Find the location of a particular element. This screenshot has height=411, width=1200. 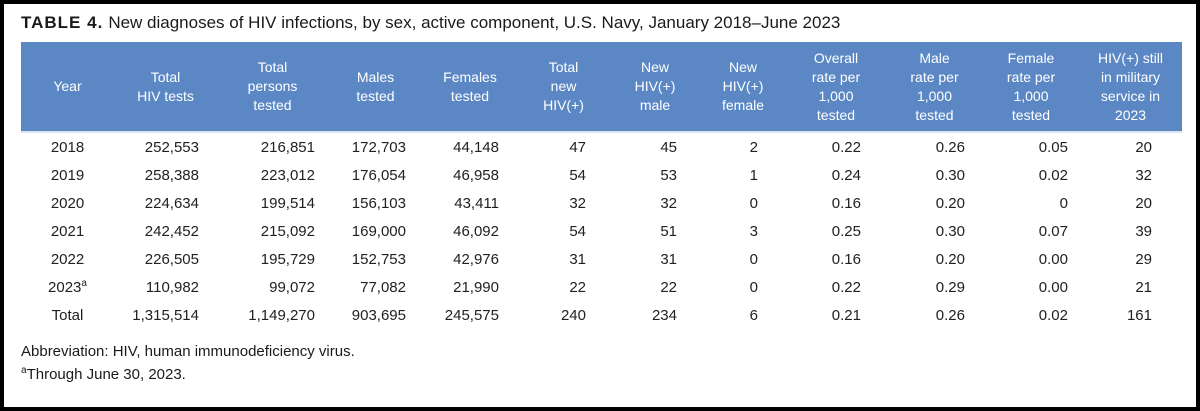

cell-year: 2023a is located at coordinates (67, 286).